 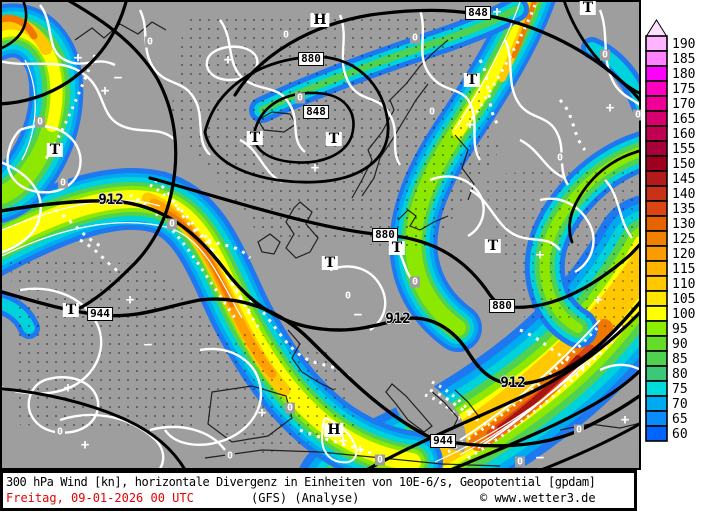 What do you see at coordinates (683, 164) in the screenshot?
I see `legend-value-label: 150` at bounding box center [683, 164].